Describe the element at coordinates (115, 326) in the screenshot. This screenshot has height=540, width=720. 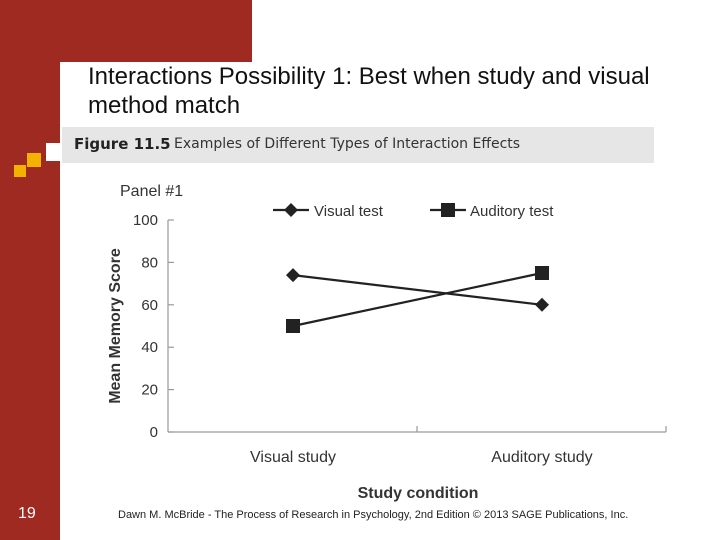
I see `y-axis-label: Mean Memory Score` at that location.